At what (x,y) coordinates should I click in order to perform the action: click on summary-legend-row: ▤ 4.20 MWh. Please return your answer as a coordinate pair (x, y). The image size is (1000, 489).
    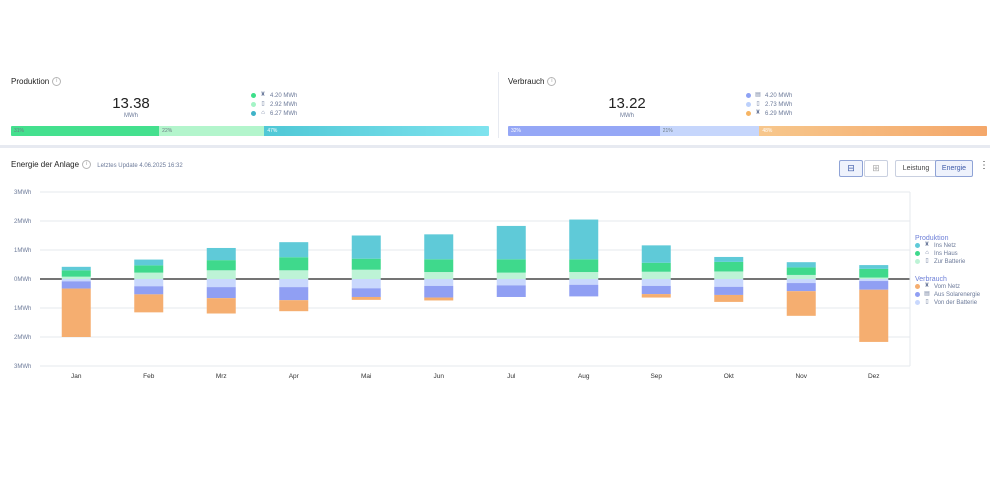
    Looking at the image, I should click on (769, 96).